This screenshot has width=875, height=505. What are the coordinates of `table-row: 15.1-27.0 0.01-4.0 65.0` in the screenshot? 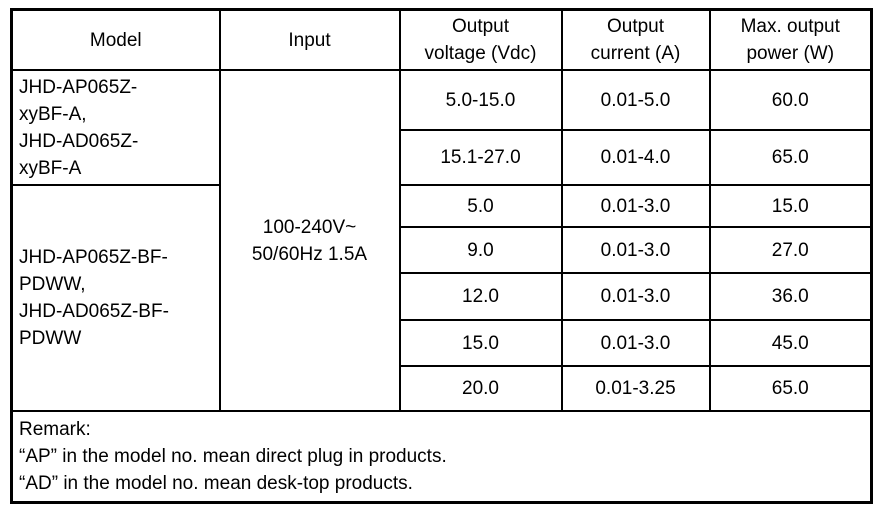 It's located at (442, 157).